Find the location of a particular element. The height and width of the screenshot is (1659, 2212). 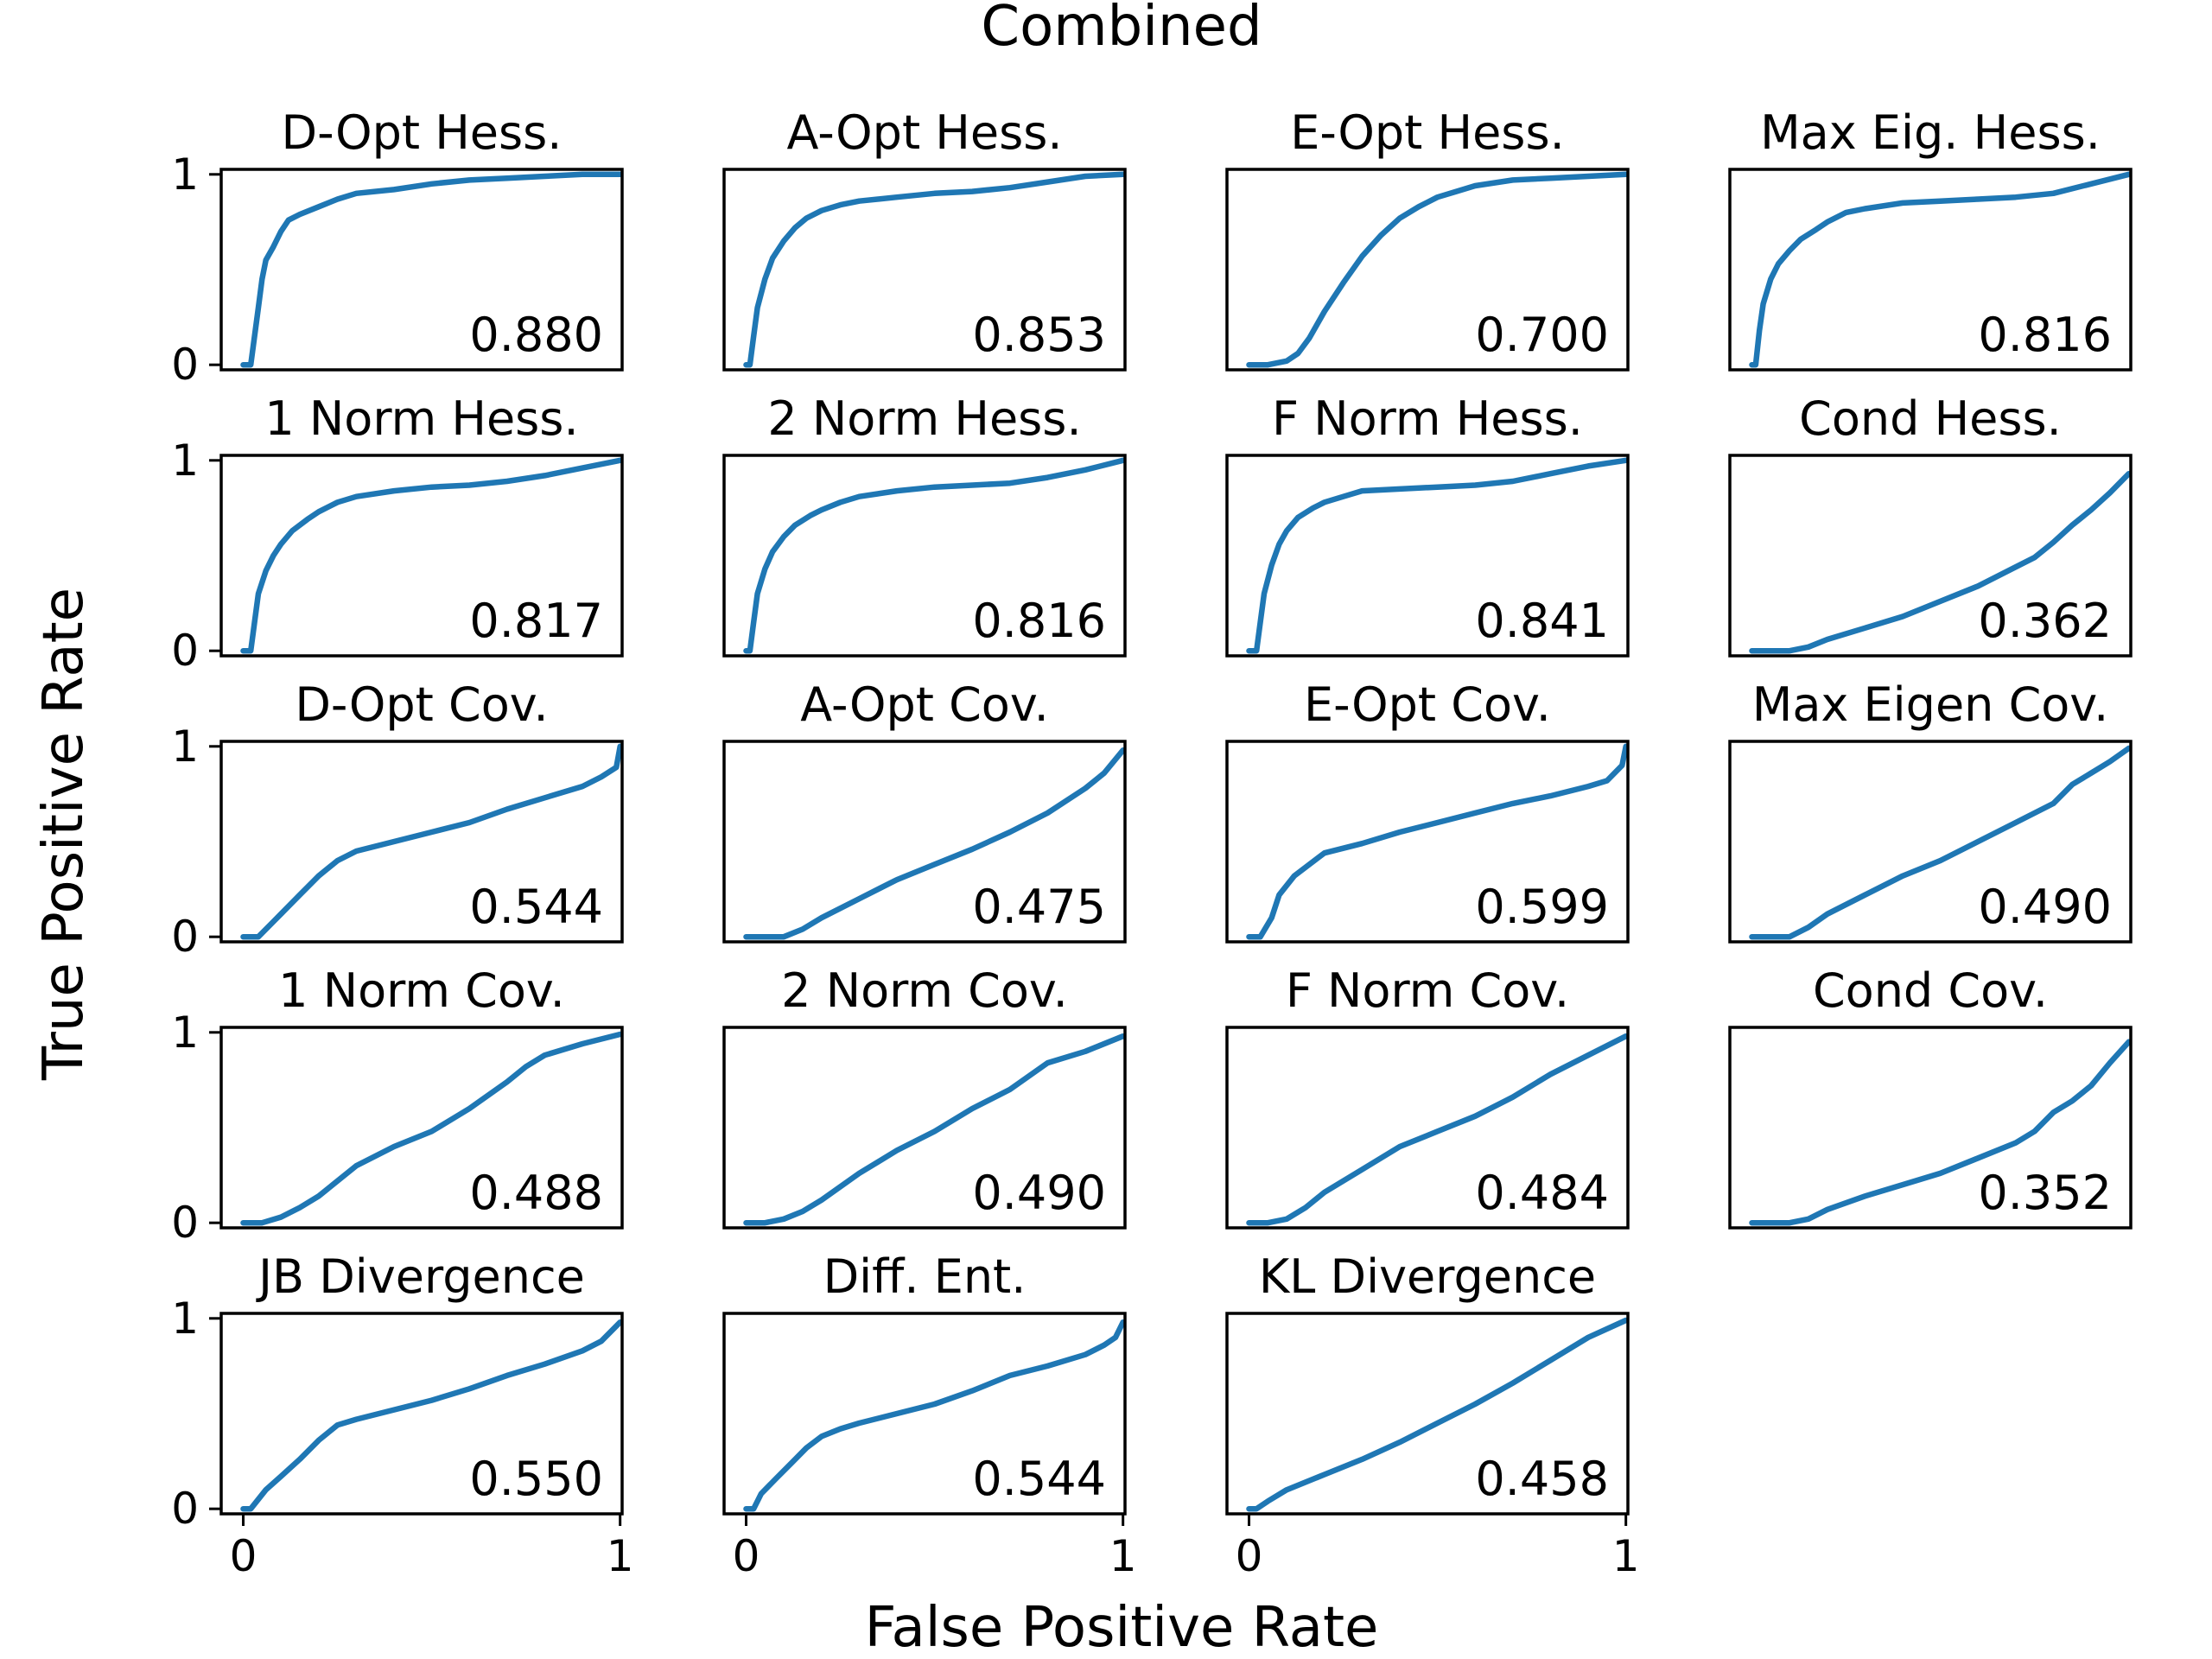

auc-value: 0.458 is located at coordinates (1542, 1479).